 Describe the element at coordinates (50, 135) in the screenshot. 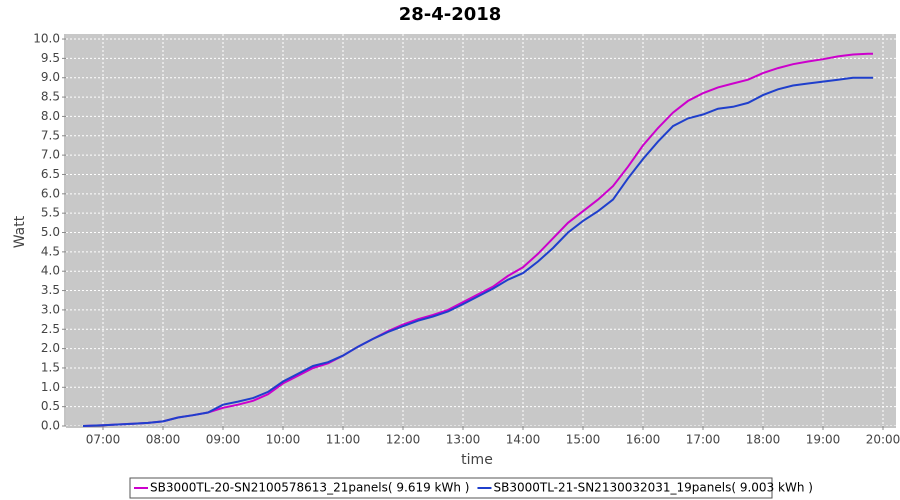

I see `y-tick-label: 7.5` at that location.